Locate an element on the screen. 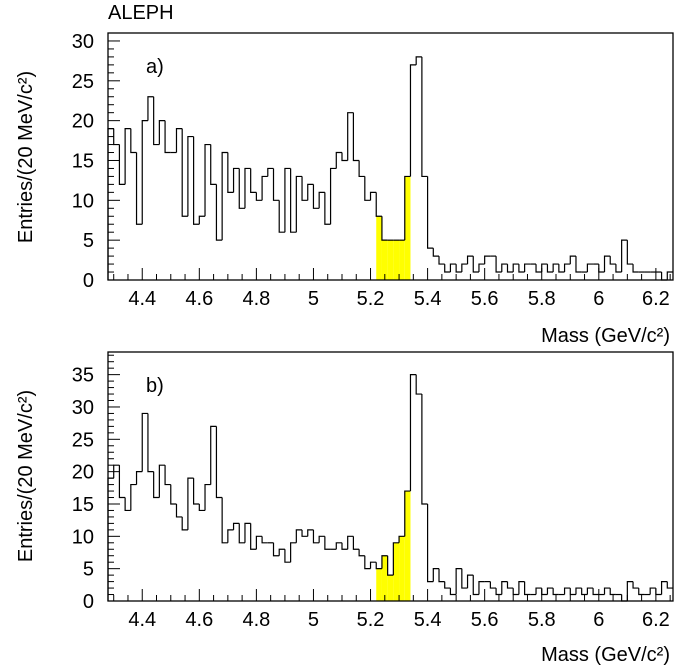 The image size is (676, 670). x-tick-label: 5.4 is located at coordinates (428, 620).